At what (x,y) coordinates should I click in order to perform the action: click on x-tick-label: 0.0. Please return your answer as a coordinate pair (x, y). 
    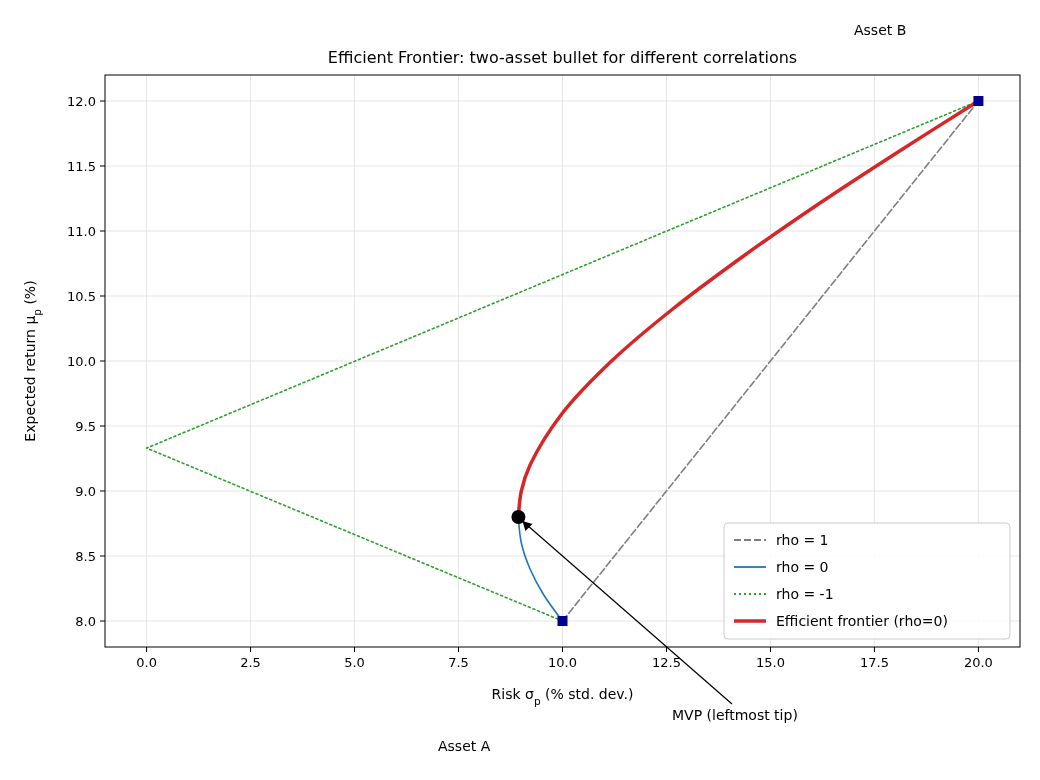
    Looking at the image, I should click on (146, 662).